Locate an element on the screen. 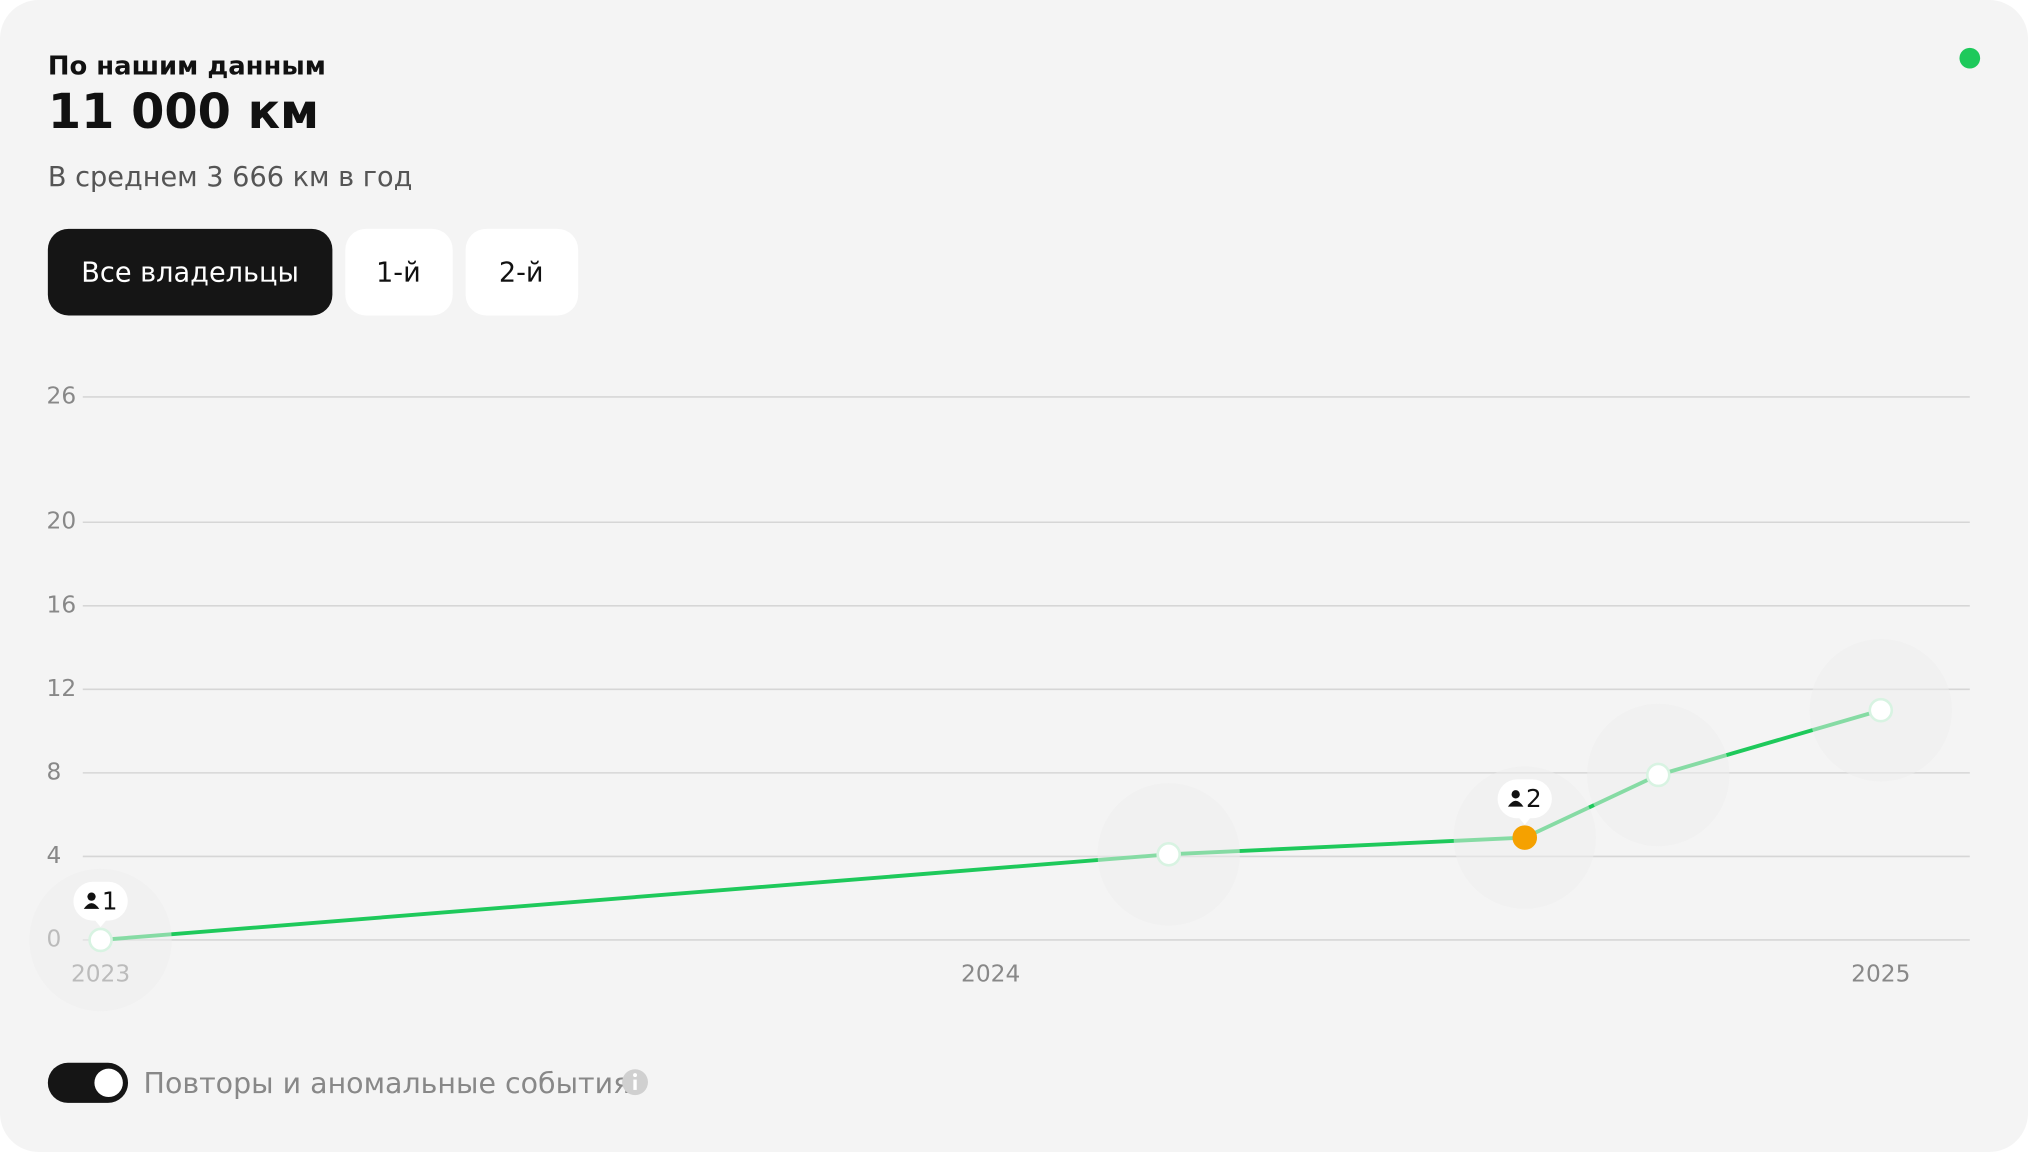  owner-badge: 1 is located at coordinates (100, 904).